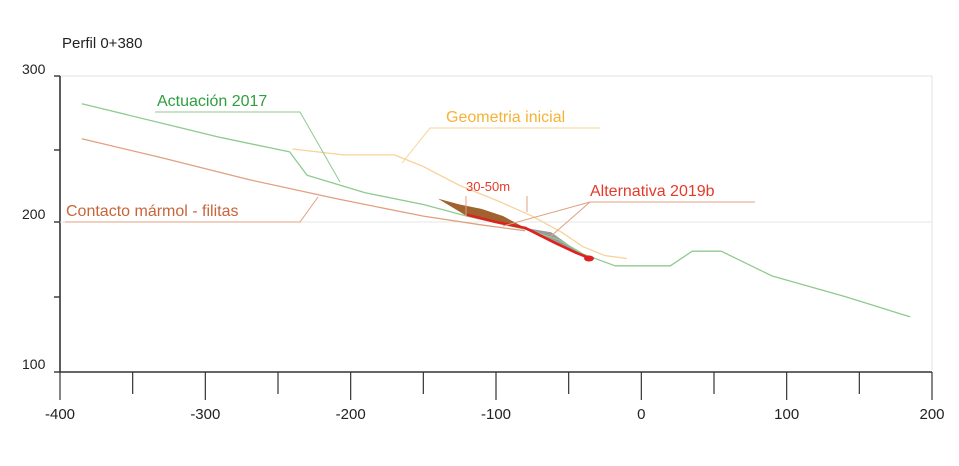 This screenshot has width=959, height=466. What do you see at coordinates (102, 43) in the screenshot?
I see `chart-title: Perfil 0+380` at bounding box center [102, 43].